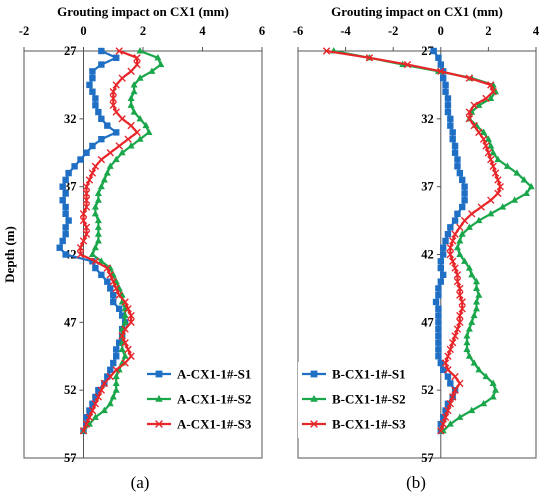 Image resolution: width=550 pixels, height=498 pixels. Describe the element at coordinates (298, 31) in the screenshot. I see `x-tick-label: -6` at that location.